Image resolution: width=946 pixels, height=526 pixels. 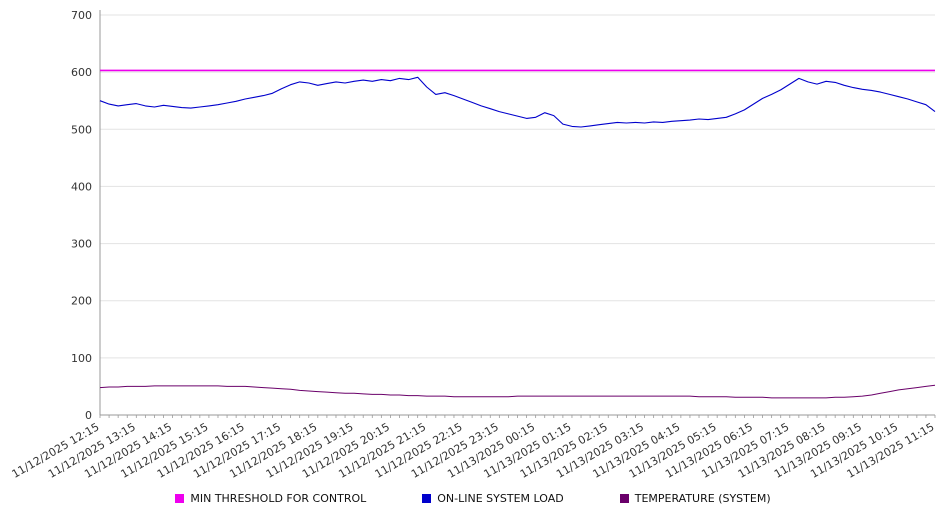 I want to click on svg-text: 500, so click(x=81, y=129).